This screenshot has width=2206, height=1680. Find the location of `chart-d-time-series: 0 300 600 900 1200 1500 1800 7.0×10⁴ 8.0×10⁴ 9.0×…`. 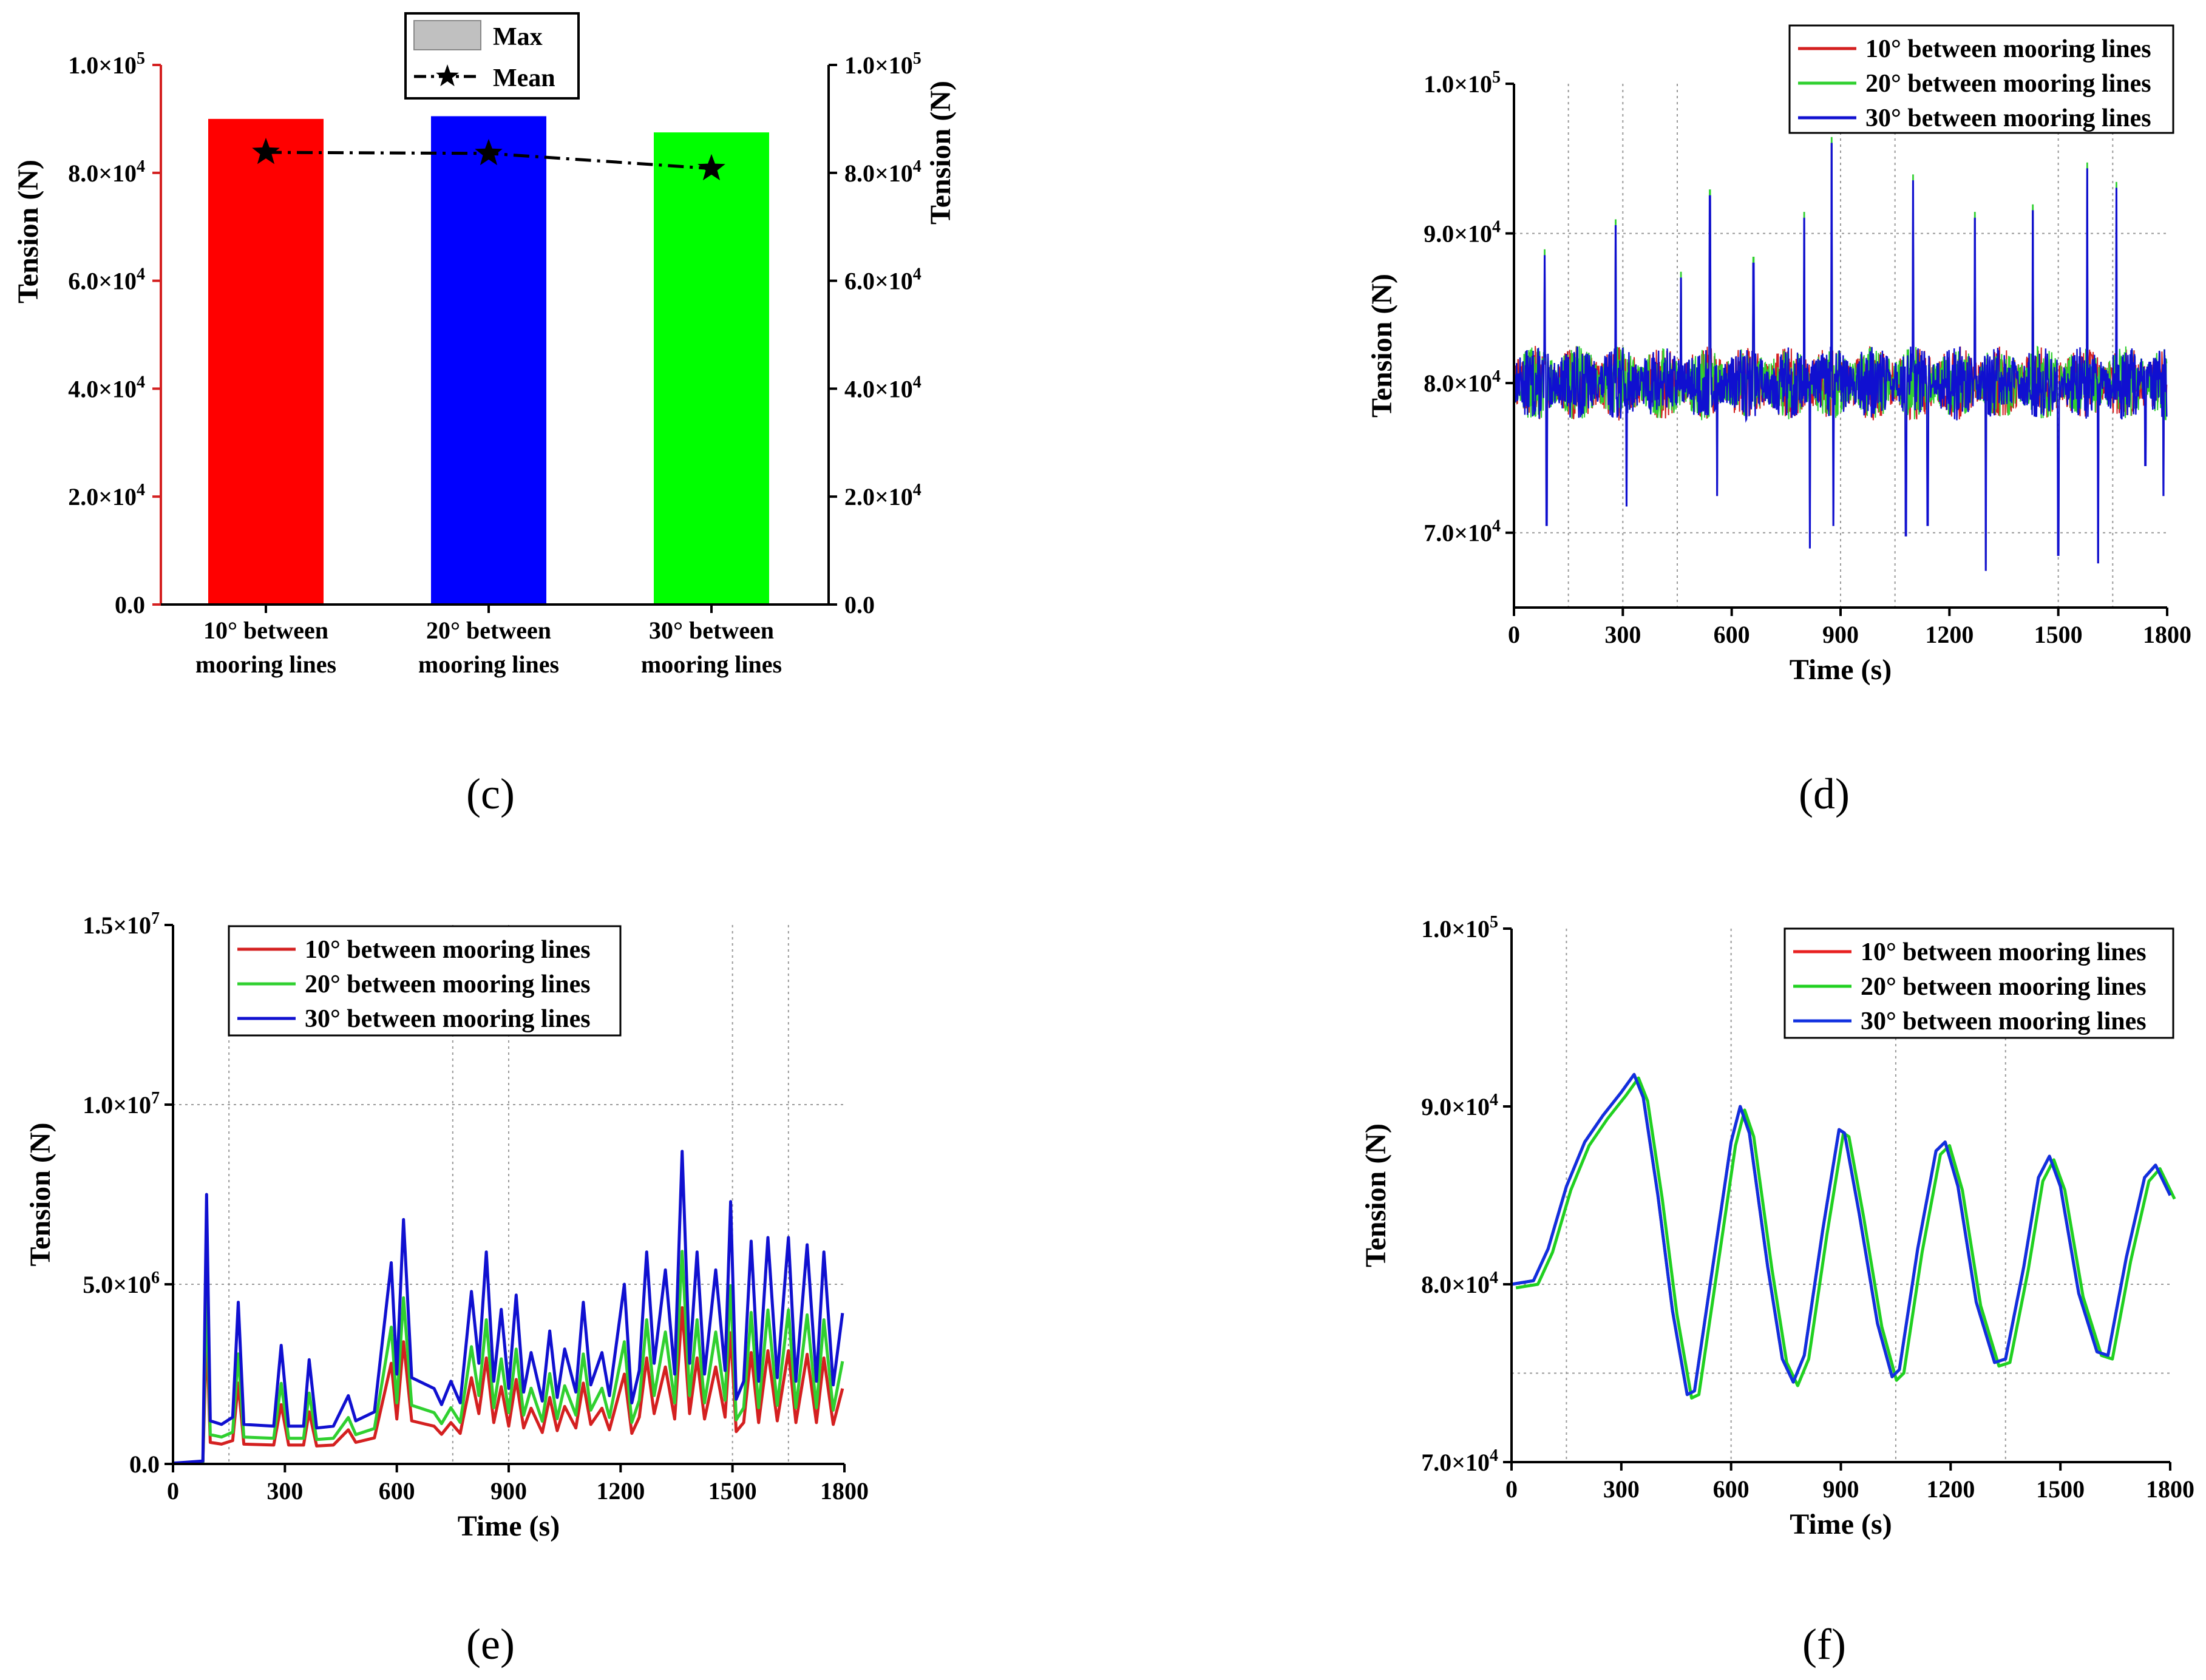

chart-d-time-series: 0 300 600 900 1200 1500 1800 7.0×10⁴ 8.0×10⁴ 9.0×… is located at coordinates (1778, 355).